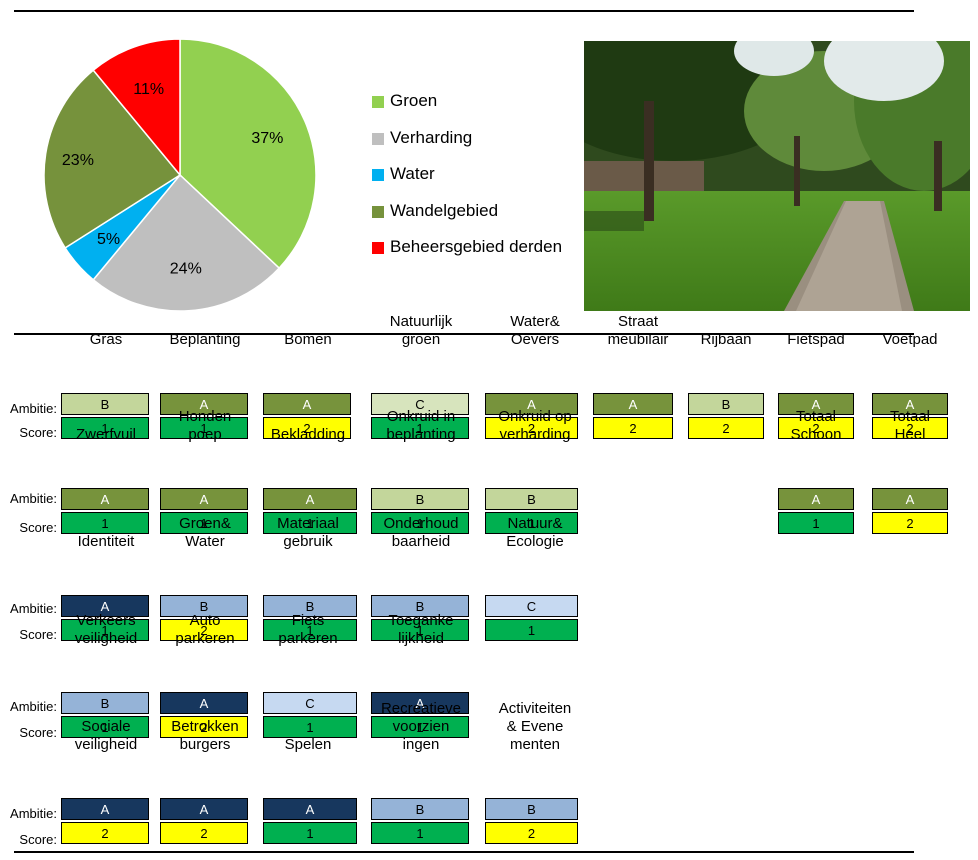 The image size is (978, 860). I want to click on park-photo, so click(777, 176).